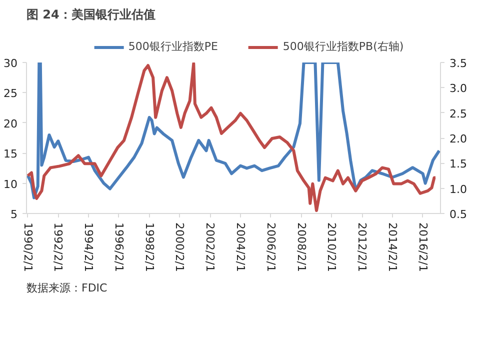  I want to click on x-tick-label: 2008/2/1, so click(301, 247).